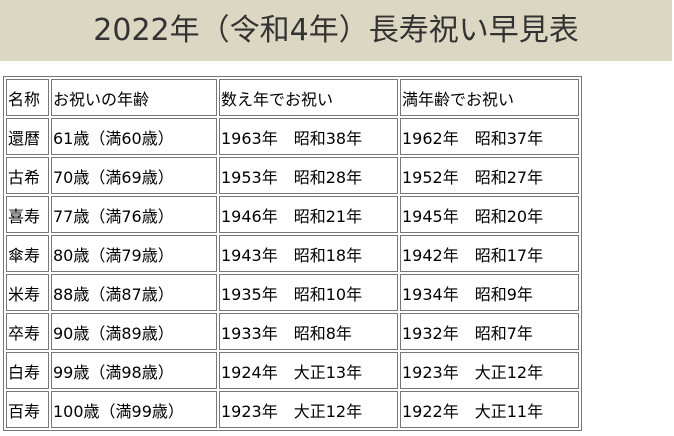 This screenshot has height=436, width=674. What do you see at coordinates (134, 97) in the screenshot?
I see `header-cell: お祝いの年齢` at bounding box center [134, 97].